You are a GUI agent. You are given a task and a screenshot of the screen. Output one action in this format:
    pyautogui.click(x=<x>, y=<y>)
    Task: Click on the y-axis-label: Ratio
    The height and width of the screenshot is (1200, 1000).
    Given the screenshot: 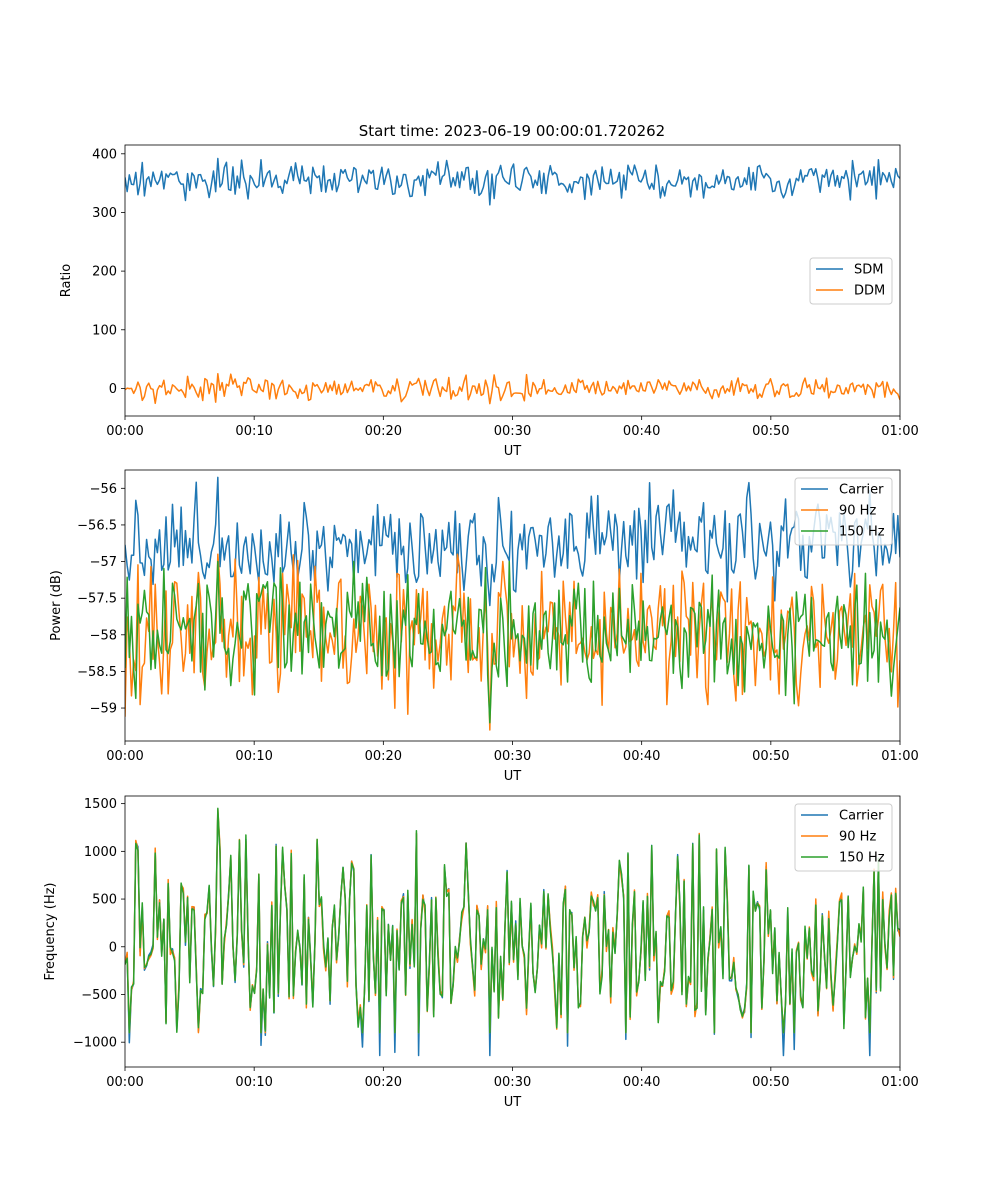 What is the action you would take?
    pyautogui.click(x=66, y=280)
    